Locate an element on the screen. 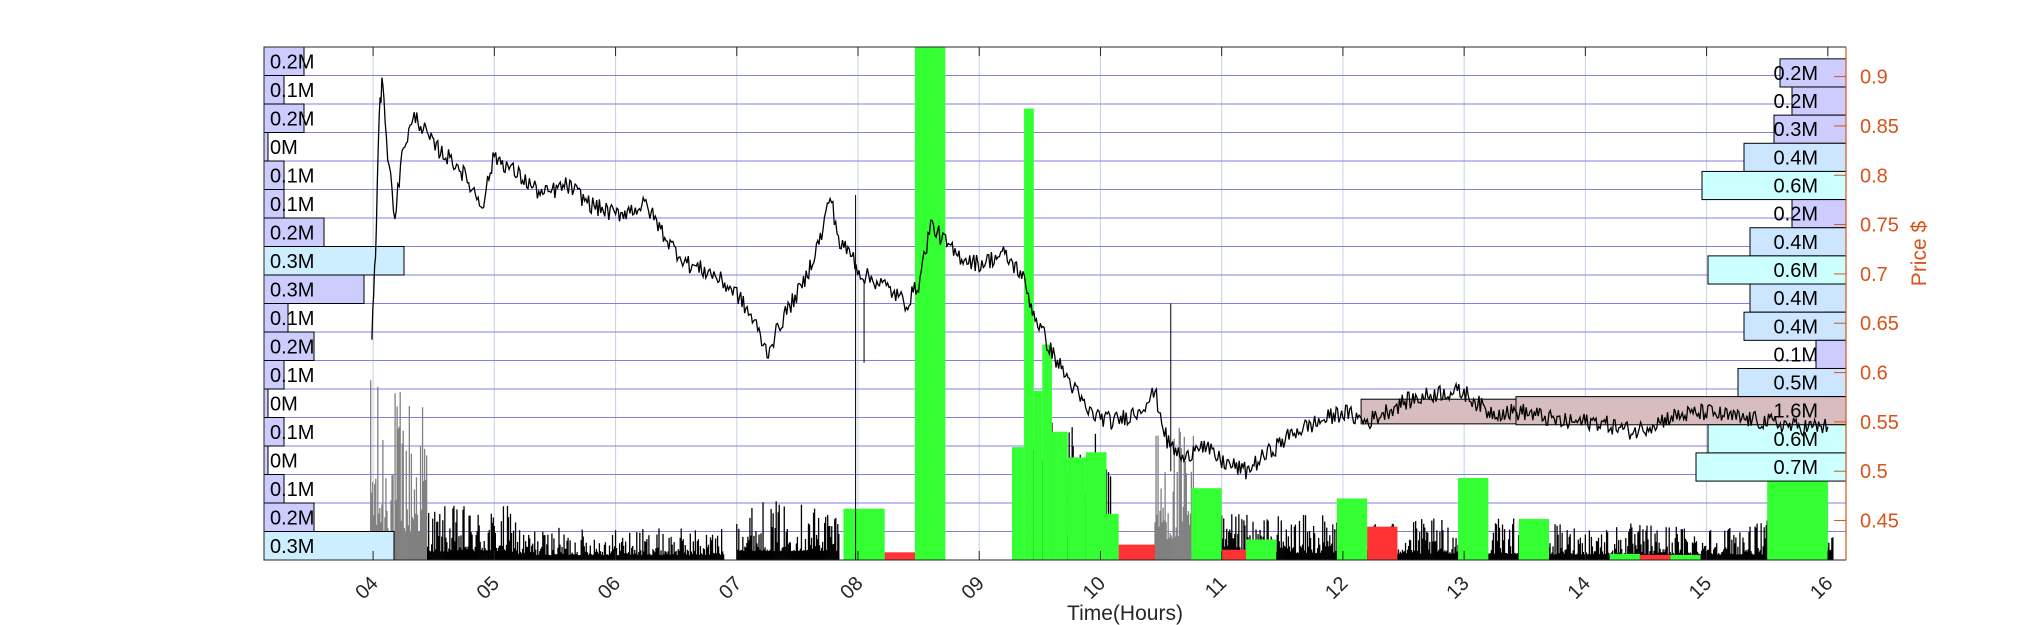  y-tick-label: 0.75 is located at coordinates (1879, 226).